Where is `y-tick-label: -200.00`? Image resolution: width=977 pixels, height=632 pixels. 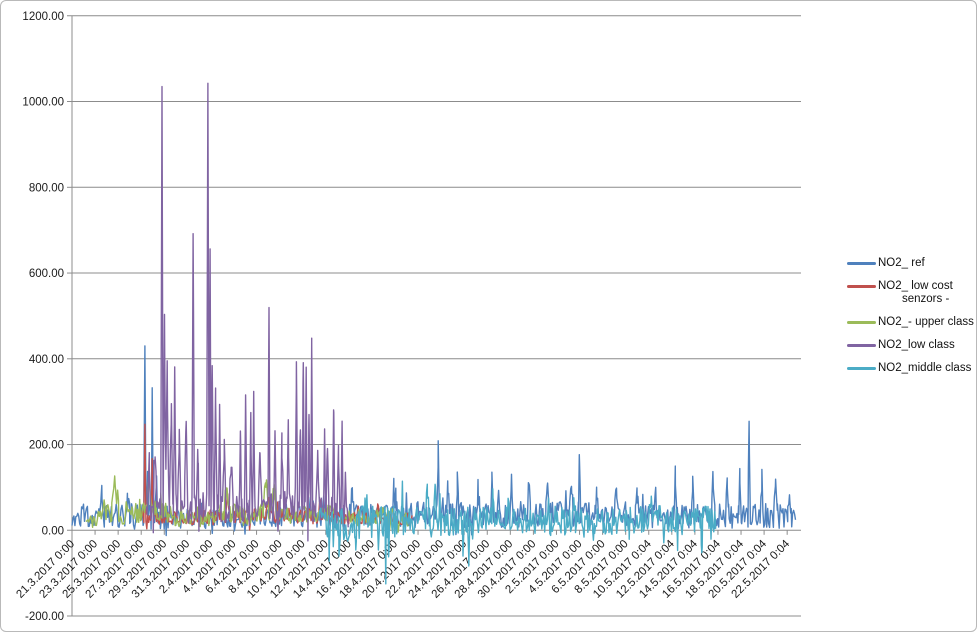 y-tick-label: -200.00 is located at coordinates (44, 617).